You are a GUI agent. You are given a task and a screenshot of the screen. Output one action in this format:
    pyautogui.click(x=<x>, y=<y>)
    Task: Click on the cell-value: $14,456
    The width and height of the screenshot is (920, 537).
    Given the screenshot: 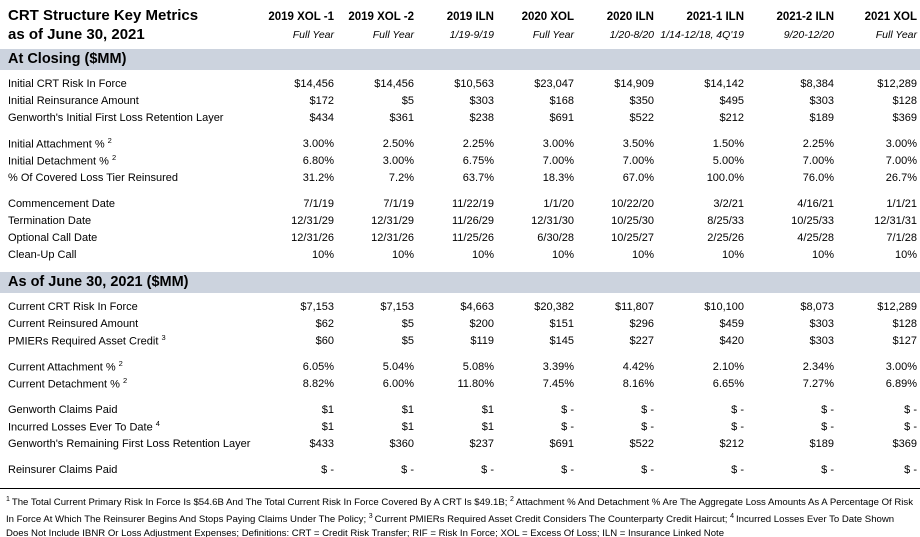 What is the action you would take?
    pyautogui.click(x=314, y=83)
    